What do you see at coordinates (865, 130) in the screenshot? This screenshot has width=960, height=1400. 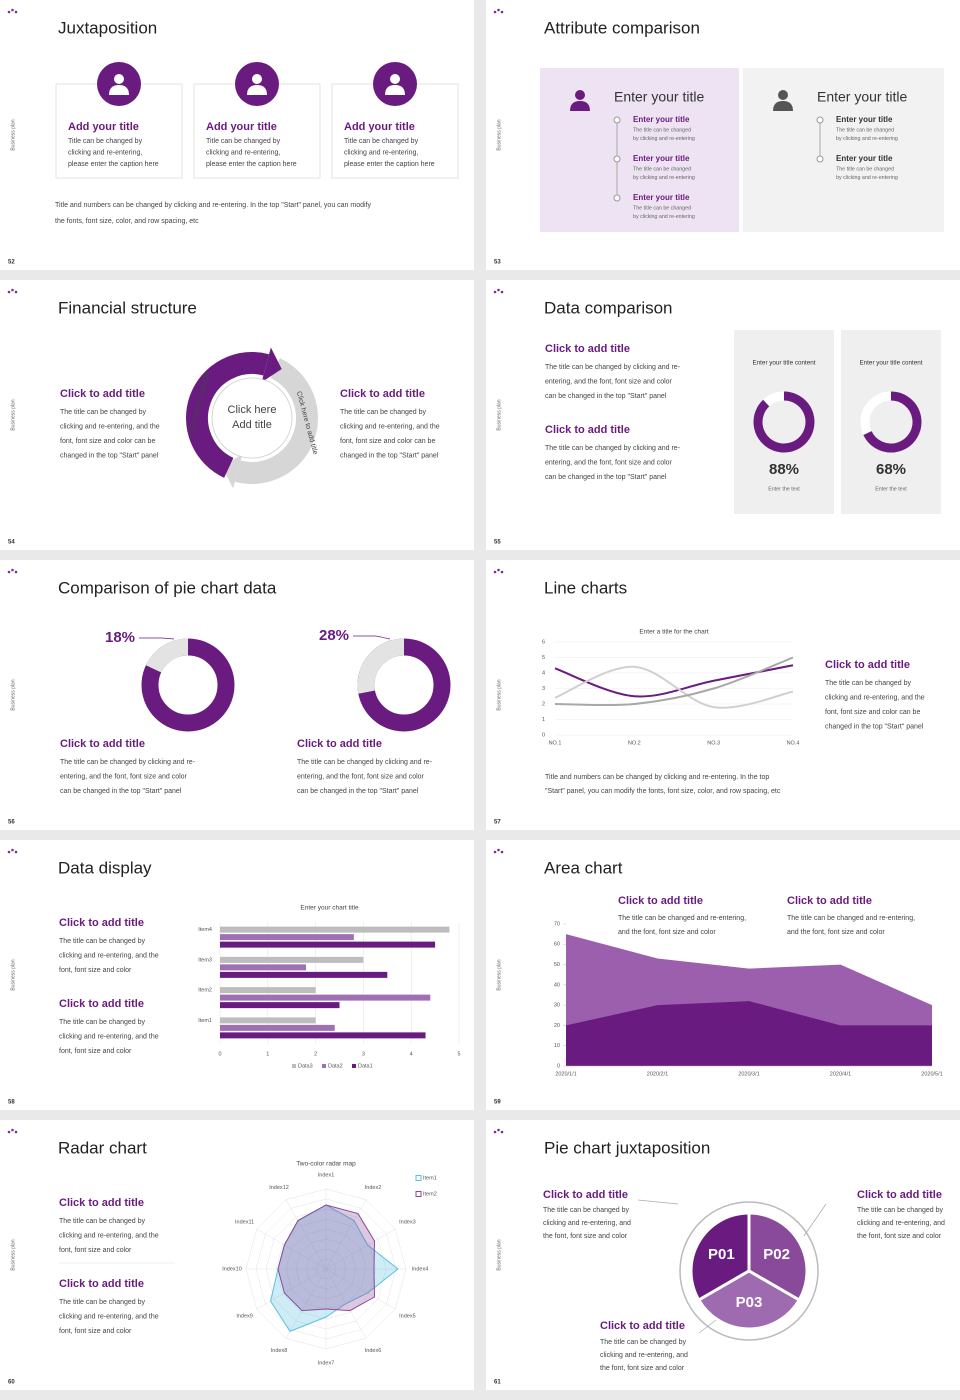 I see `body-text: The title can be changed` at bounding box center [865, 130].